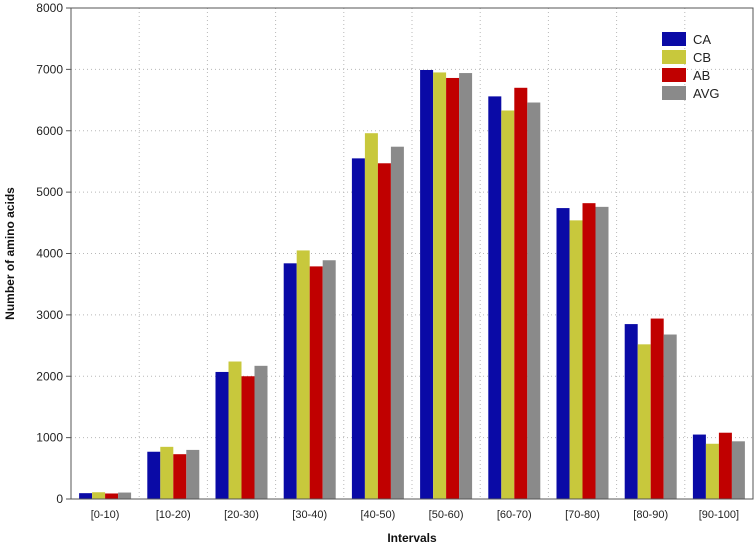 This screenshot has width=754, height=549. Describe the element at coordinates (650, 515) in the screenshot. I see `x-tick-label: [80-90)` at that location.